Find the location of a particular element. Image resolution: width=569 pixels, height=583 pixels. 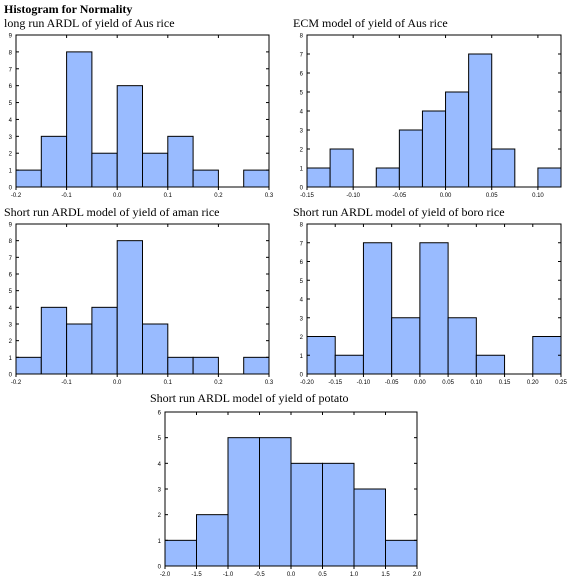

histogram-aus-ecm: 0 1 2 3 4 5 6 7 8 -0.15 -0.10 -0.05 0.00 0.05 0.10 is located at coordinates (431, 116).